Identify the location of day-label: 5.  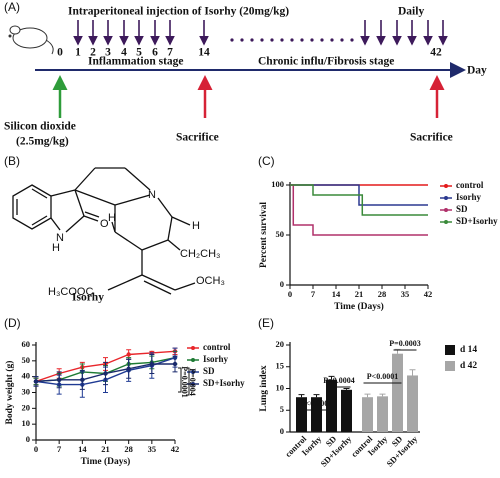
(139, 53).